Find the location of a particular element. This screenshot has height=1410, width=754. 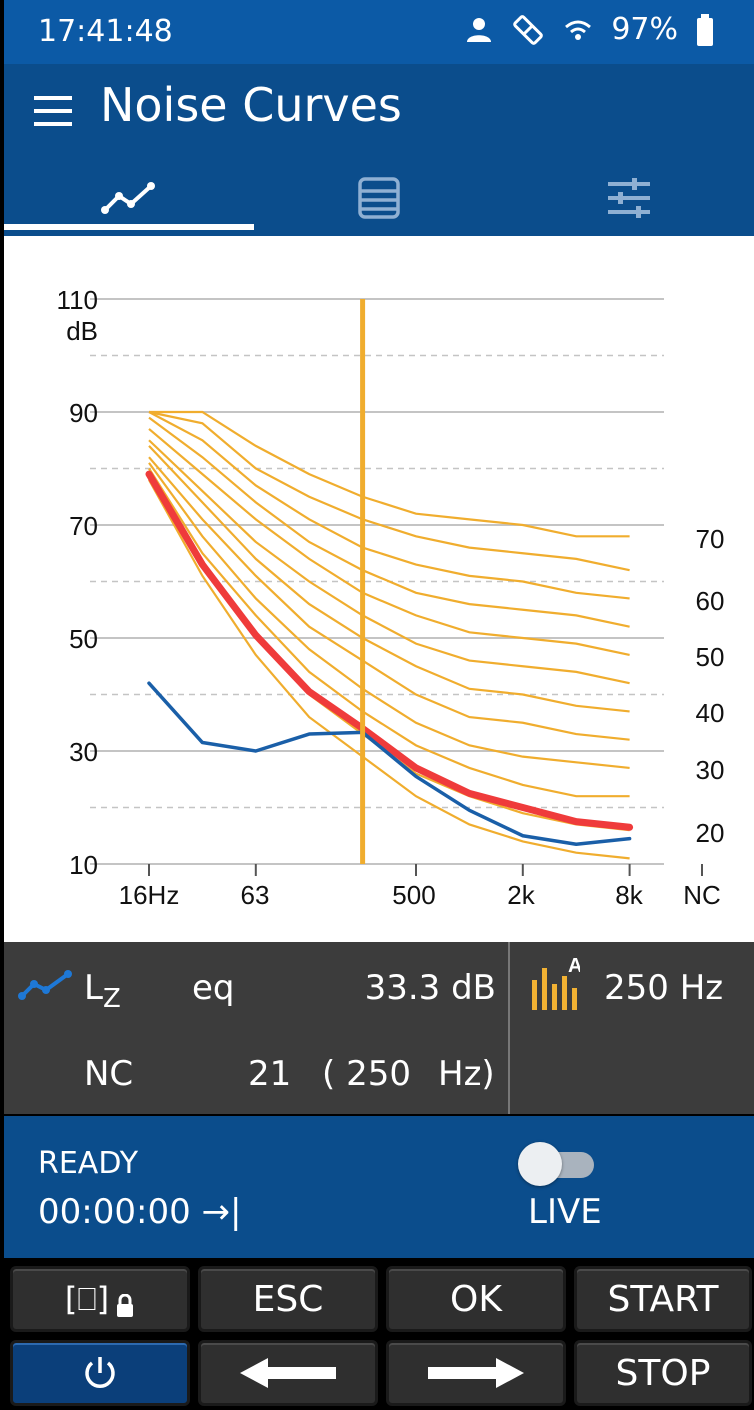

y-tick-label: 110 is located at coordinates (77, 300).